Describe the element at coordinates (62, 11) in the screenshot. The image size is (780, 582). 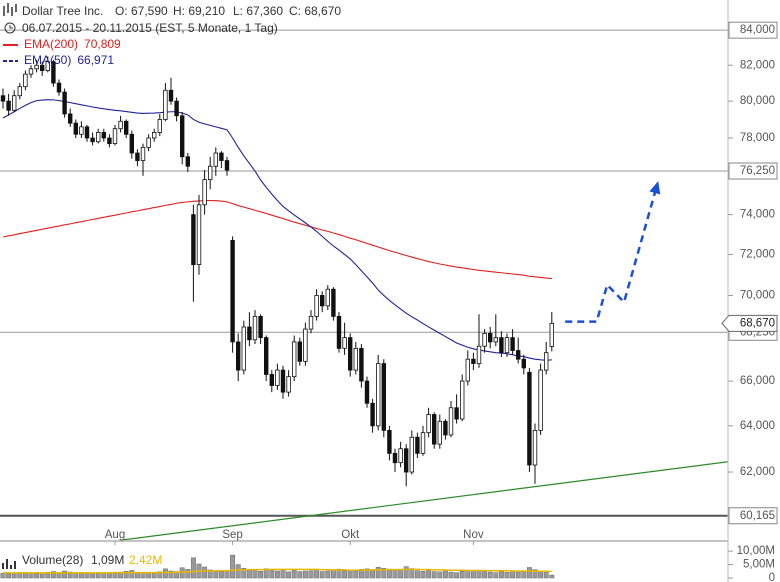
I see `chart-title: Dollar Tree Inc.` at that location.